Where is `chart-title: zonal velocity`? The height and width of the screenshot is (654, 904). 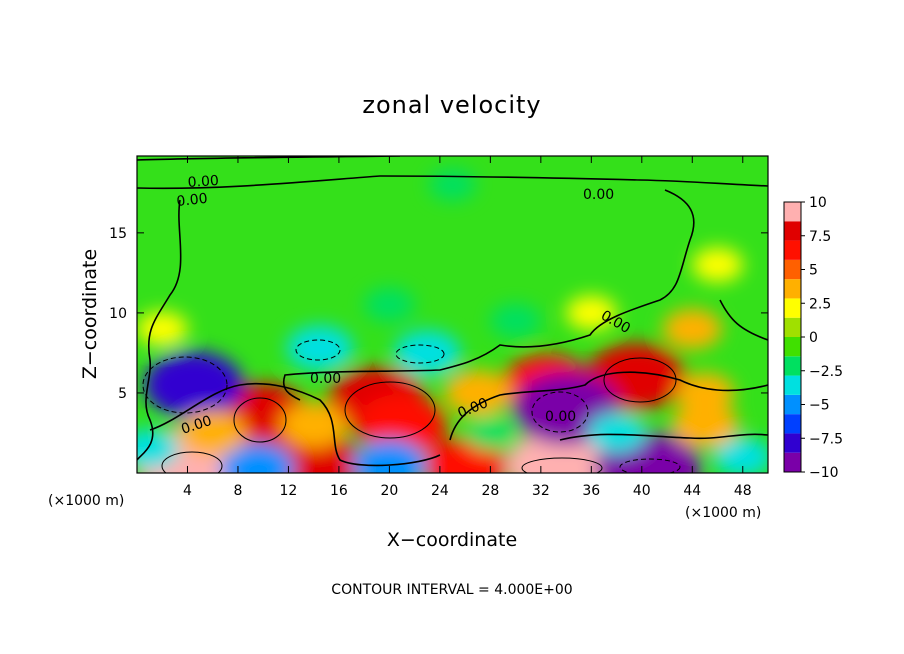
chart-title: zonal velocity is located at coordinates (451, 105).